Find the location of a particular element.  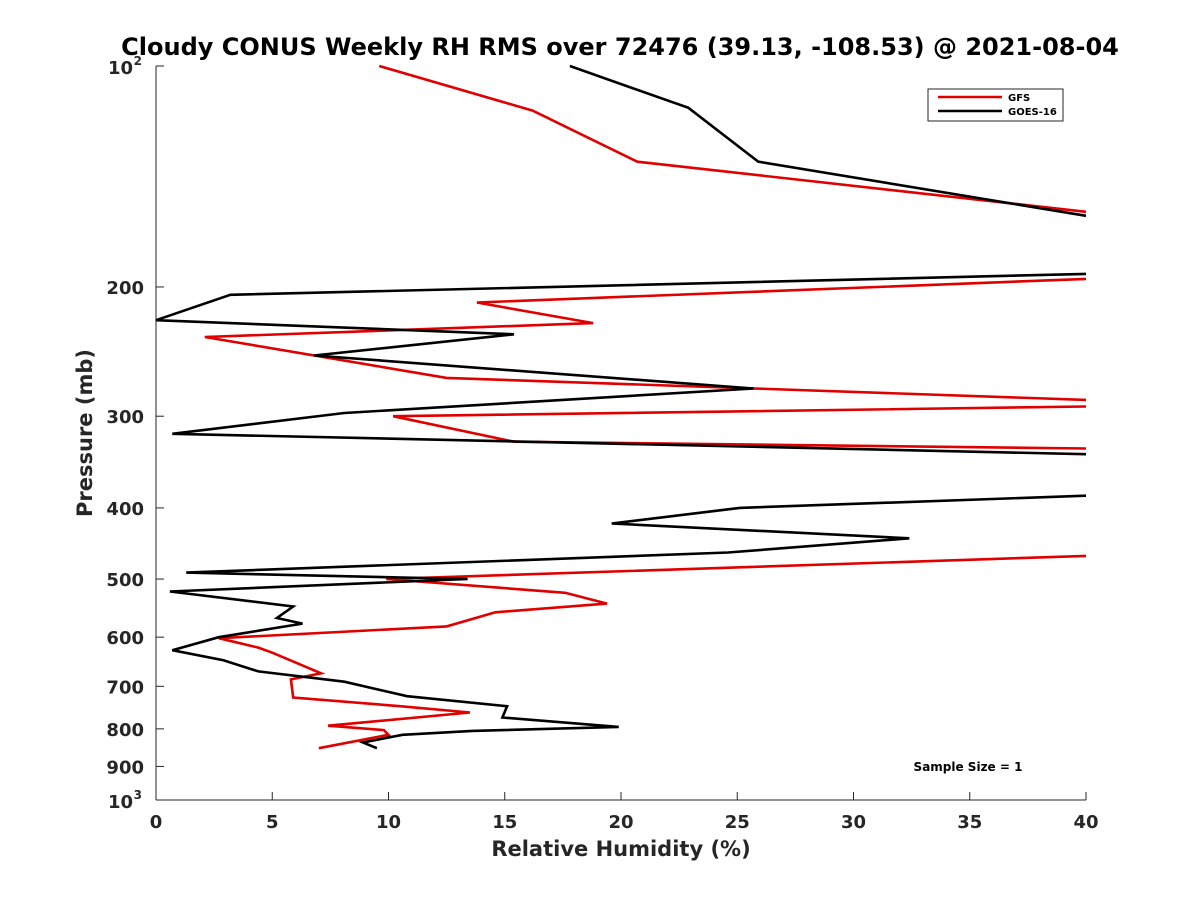

y-tick-label: 500 is located at coordinates (125, 580).